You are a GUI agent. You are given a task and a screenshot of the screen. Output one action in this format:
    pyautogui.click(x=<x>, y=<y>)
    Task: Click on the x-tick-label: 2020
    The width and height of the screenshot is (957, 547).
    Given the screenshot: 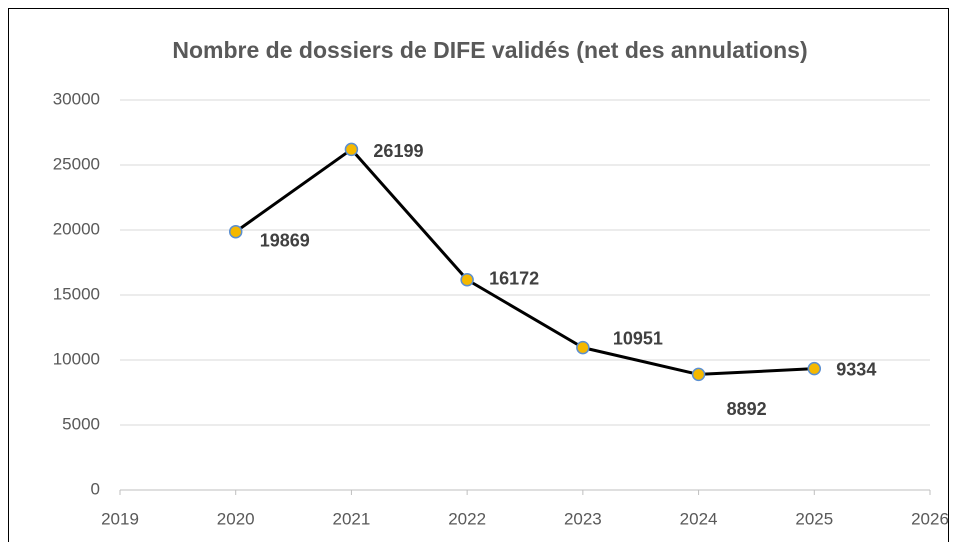 What is the action you would take?
    pyautogui.click(x=236, y=518)
    